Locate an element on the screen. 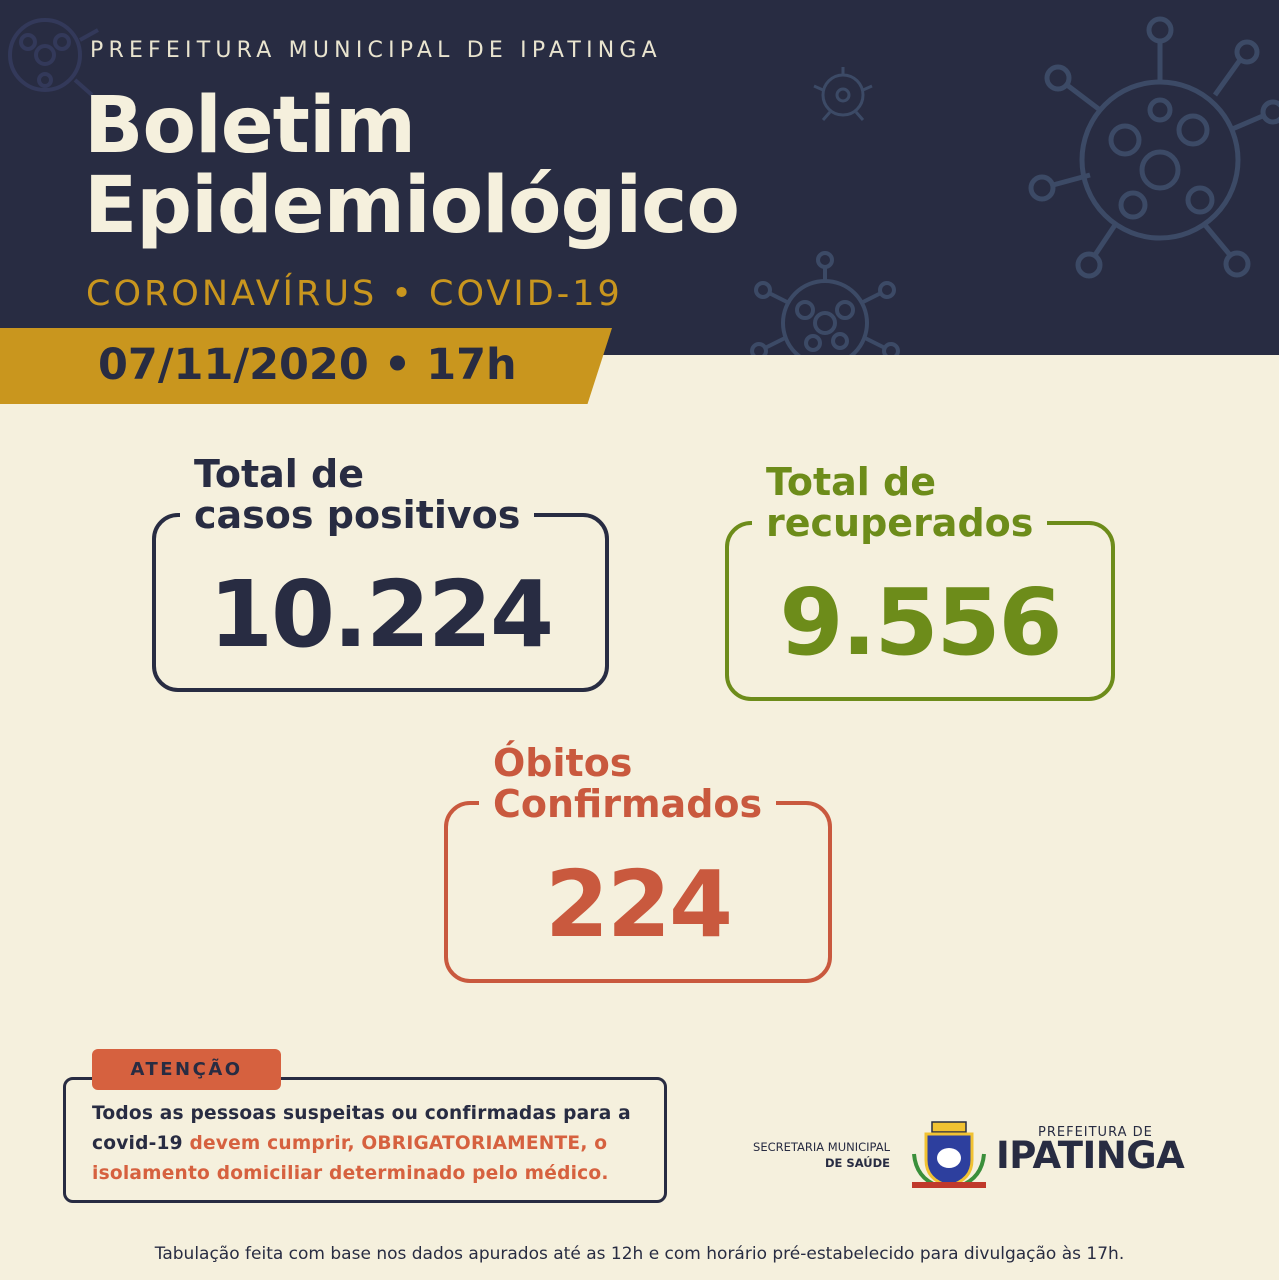 This screenshot has height=1280, width=1279. org-name: PREFEITURA MUNICIPAL DE IPATINGA is located at coordinates (376, 50).